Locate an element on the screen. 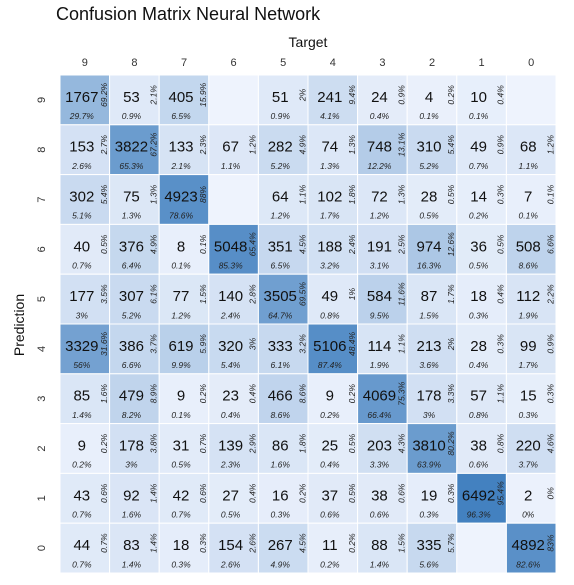 The image size is (574, 585). cell-row-percent-label: 88% is located at coordinates (203, 194).